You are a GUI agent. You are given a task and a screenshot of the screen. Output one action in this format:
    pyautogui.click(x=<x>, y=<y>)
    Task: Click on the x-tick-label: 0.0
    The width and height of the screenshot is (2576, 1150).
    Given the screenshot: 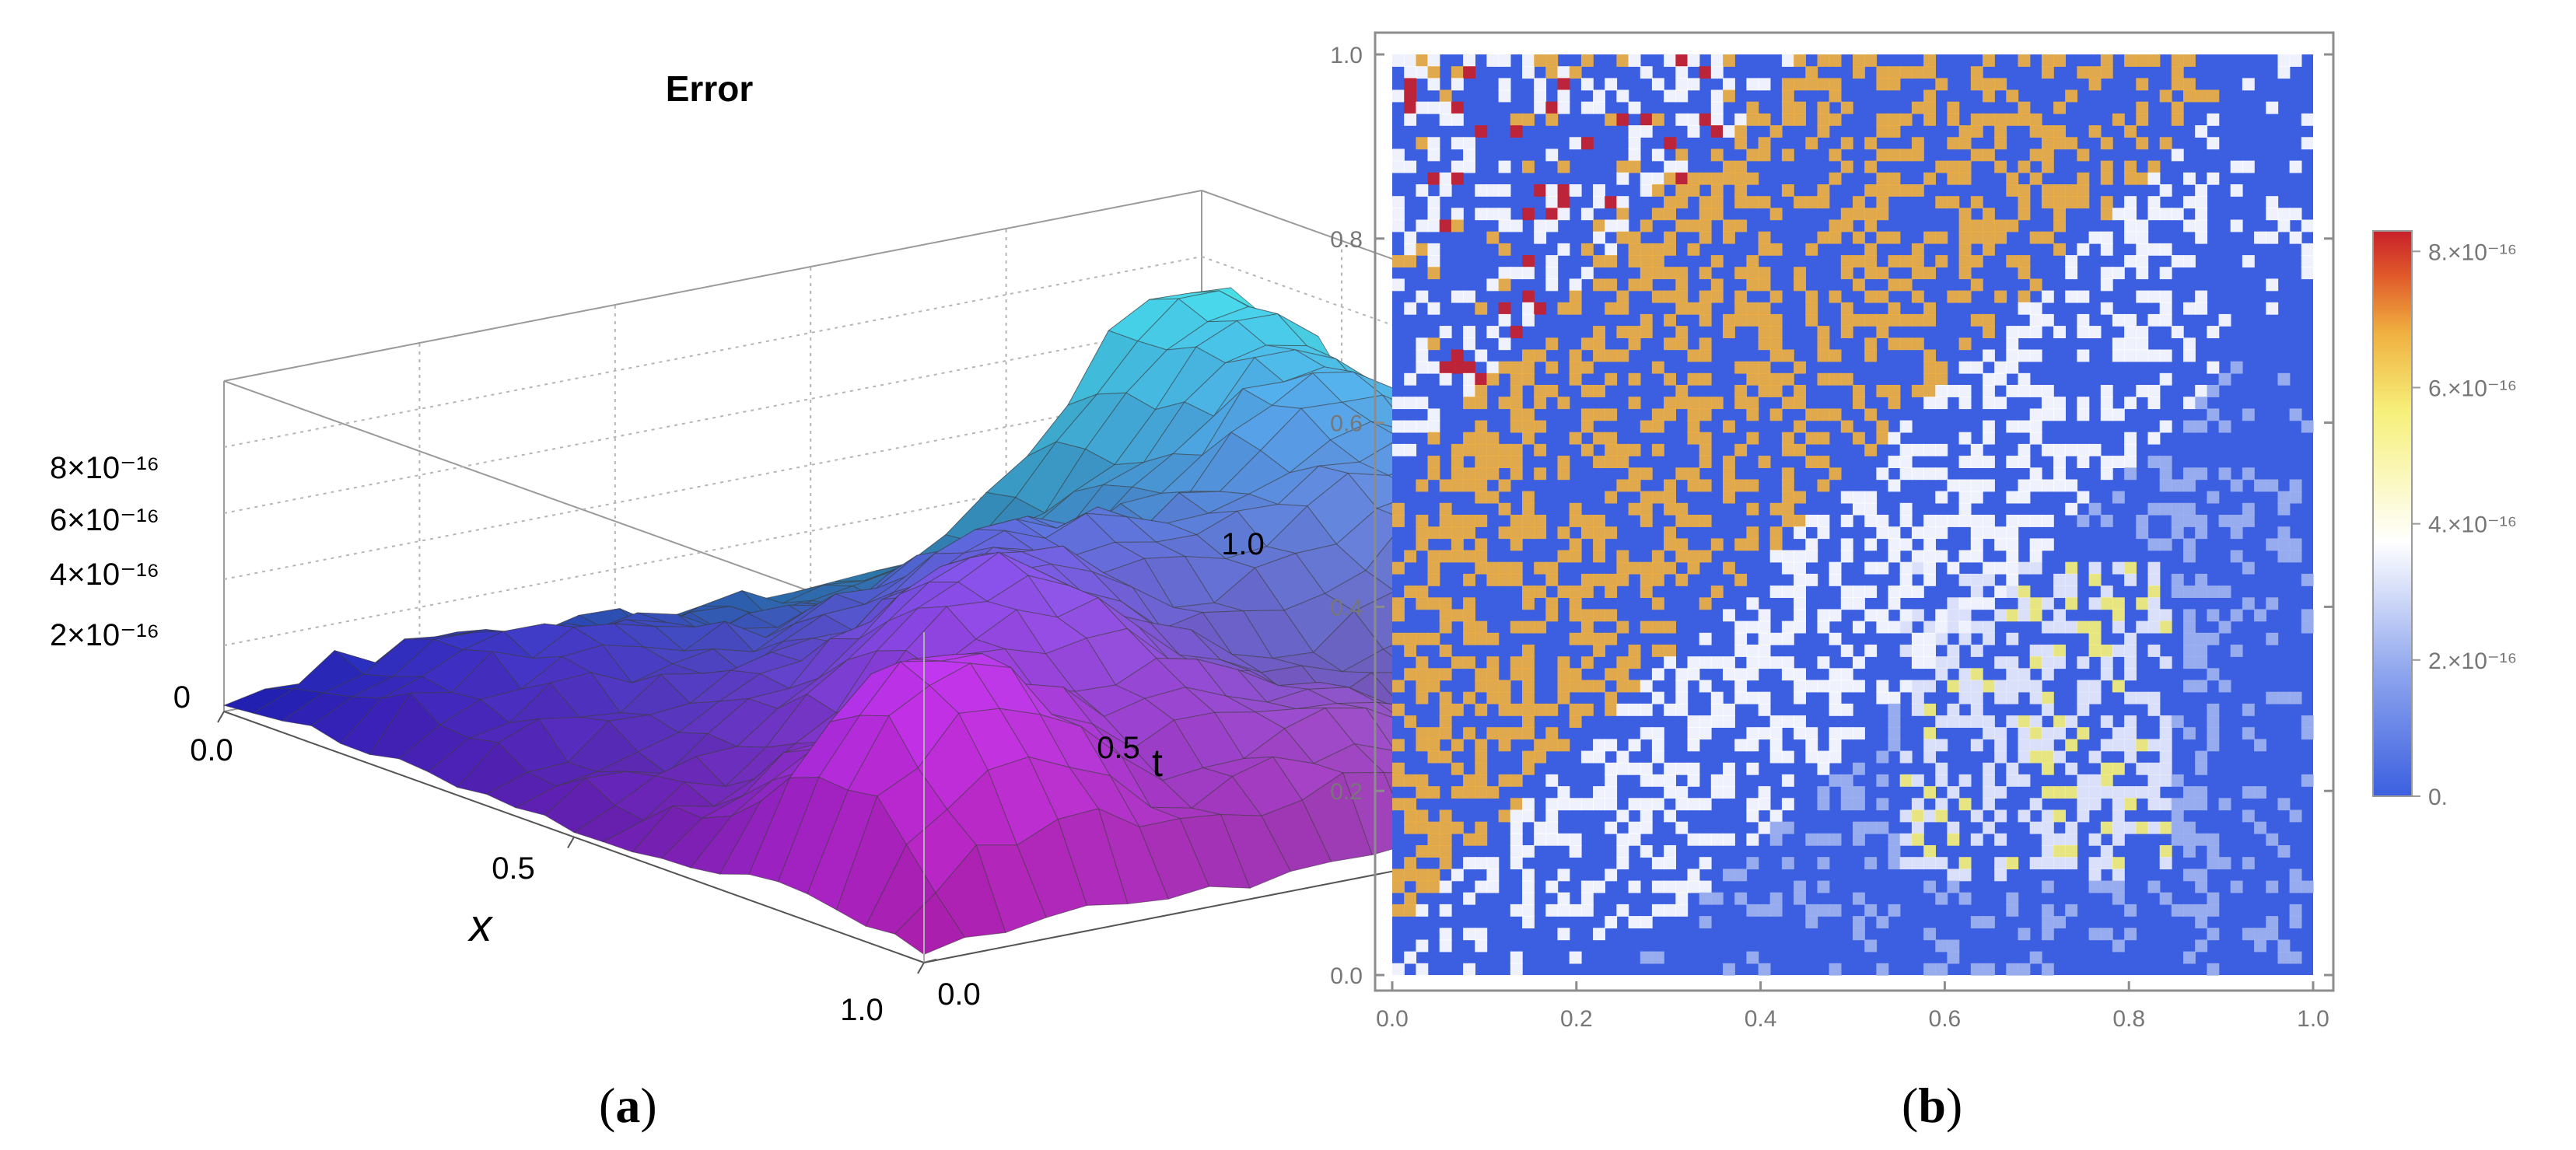 What is the action you would take?
    pyautogui.click(x=1392, y=1019)
    